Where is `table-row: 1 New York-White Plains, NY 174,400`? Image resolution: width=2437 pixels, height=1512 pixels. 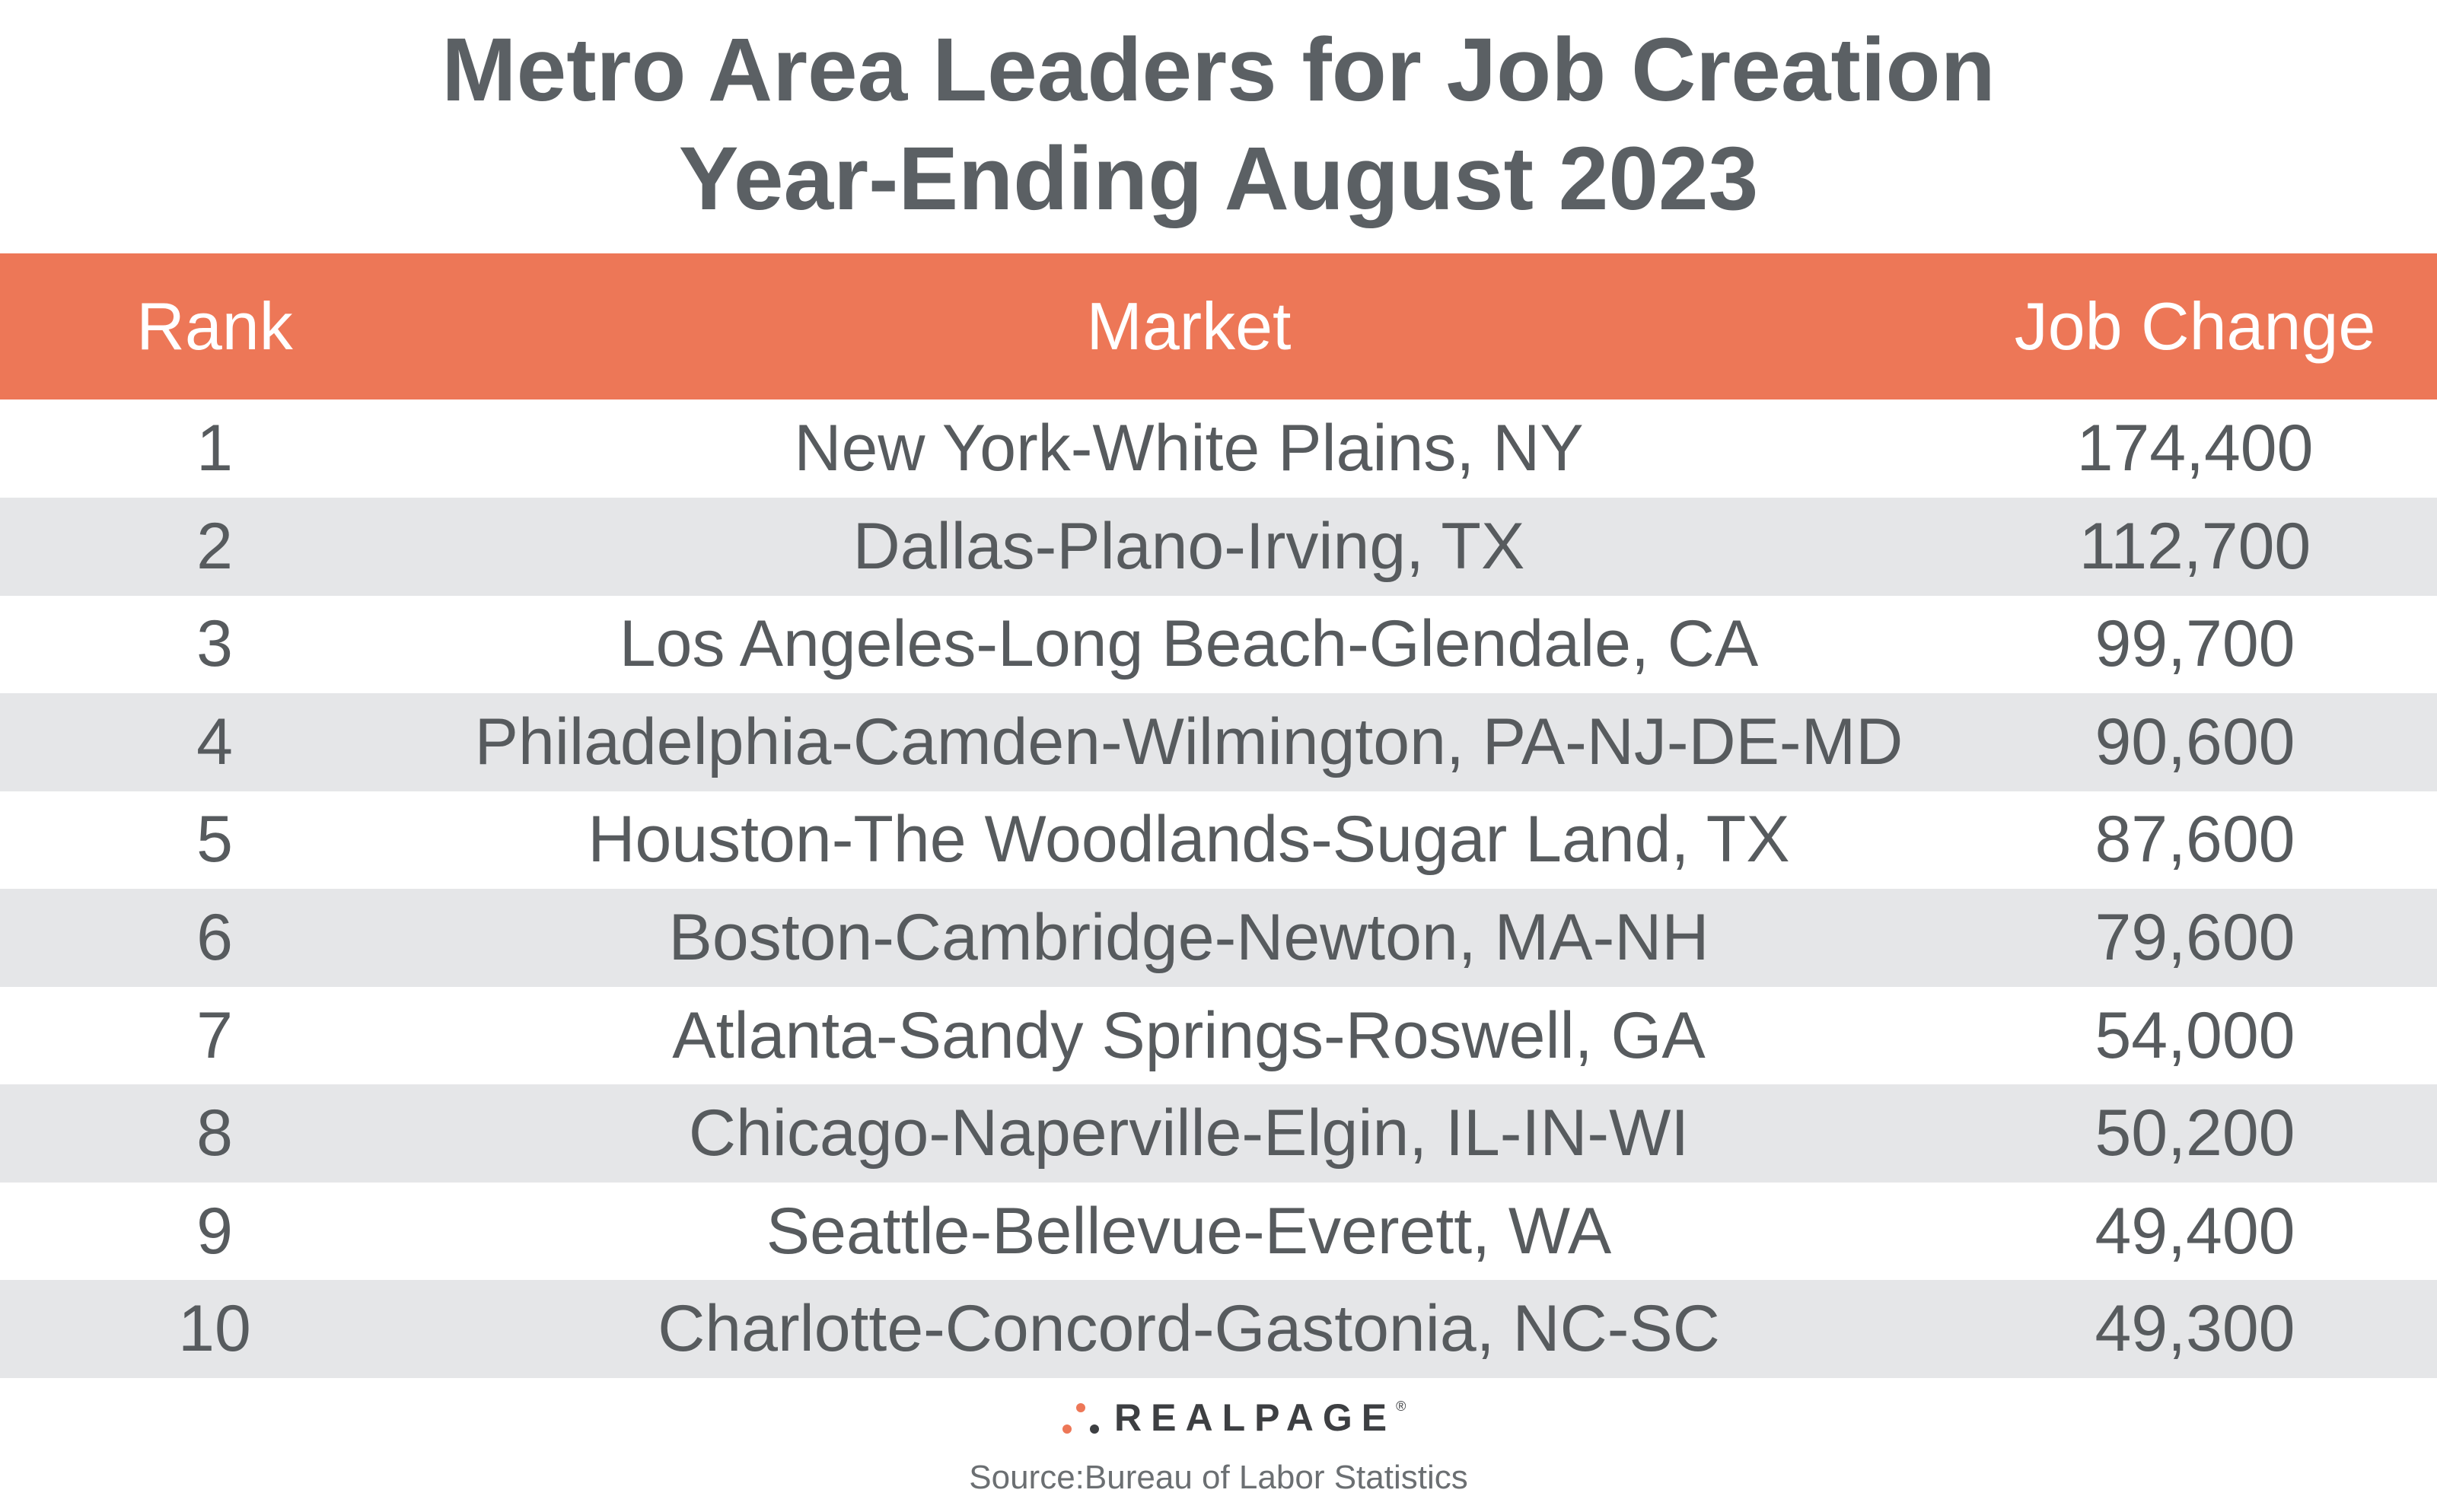 table-row: 1 New York-White Plains, NY 174,400 is located at coordinates (1218, 448).